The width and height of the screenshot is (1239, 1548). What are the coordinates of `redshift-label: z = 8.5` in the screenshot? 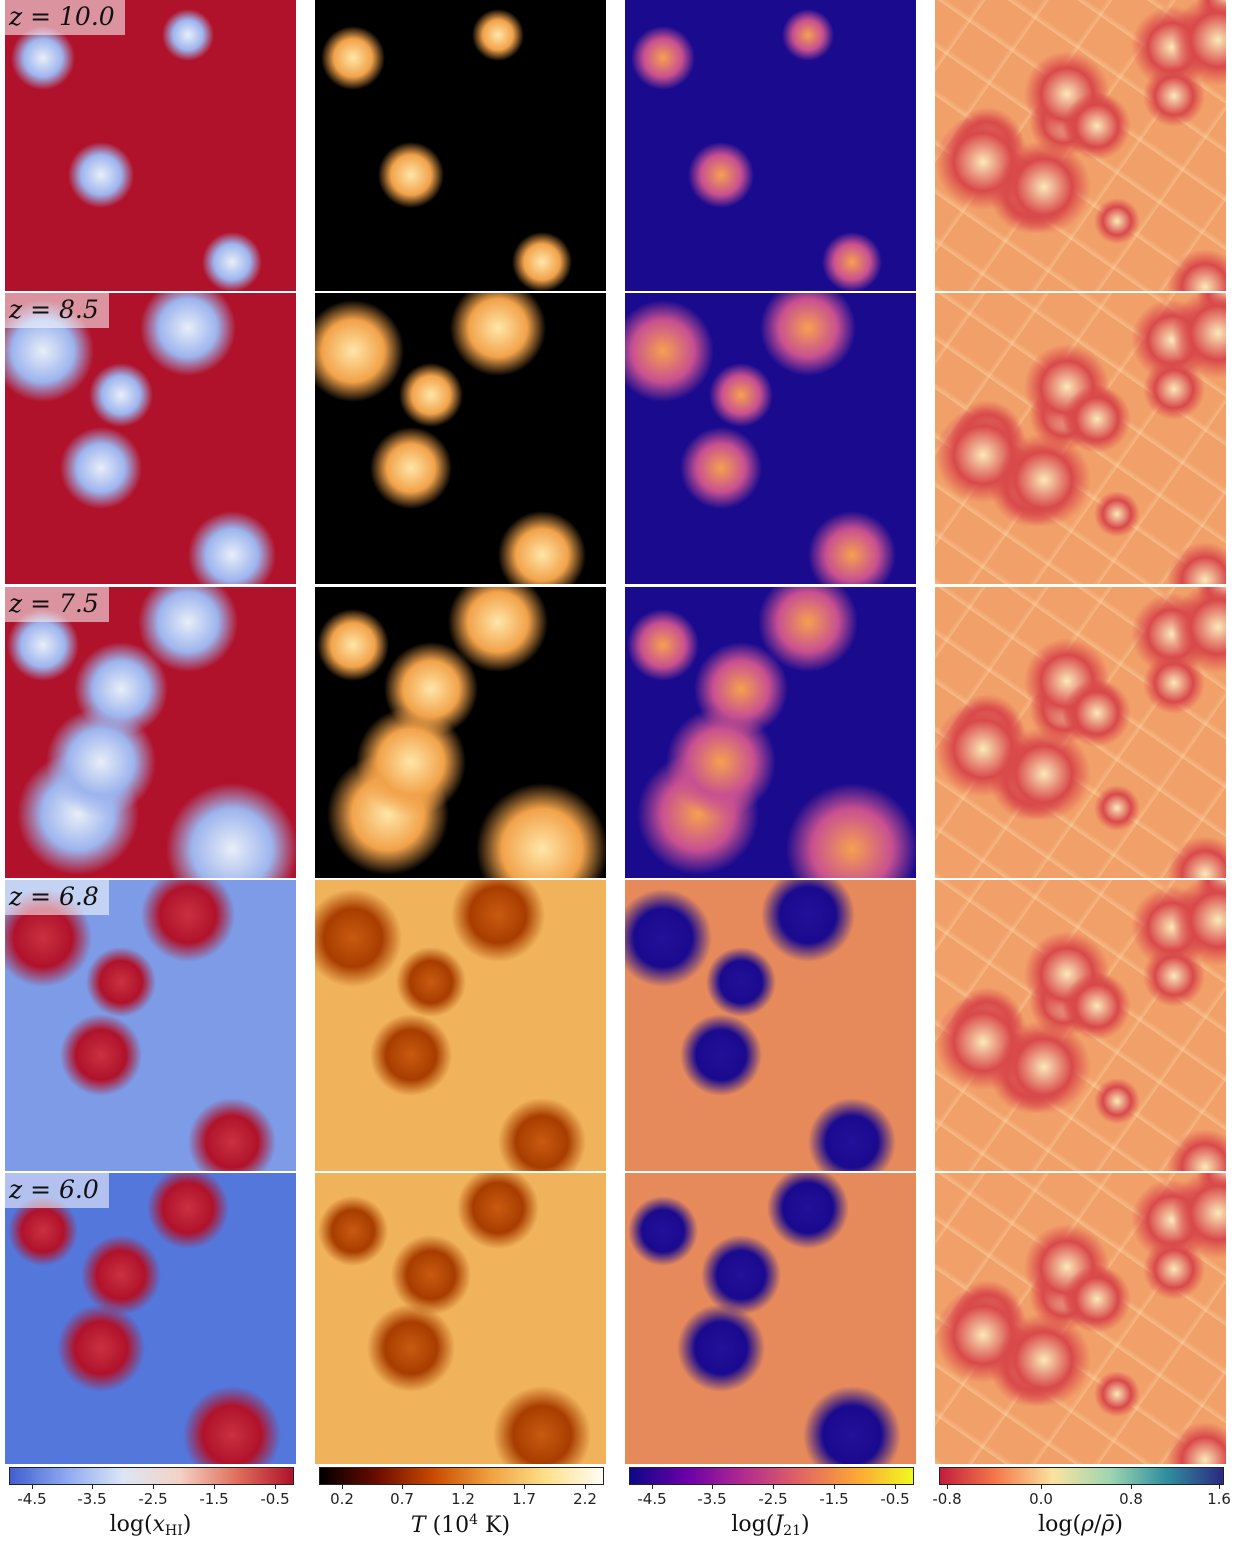 It's located at (57, 310).